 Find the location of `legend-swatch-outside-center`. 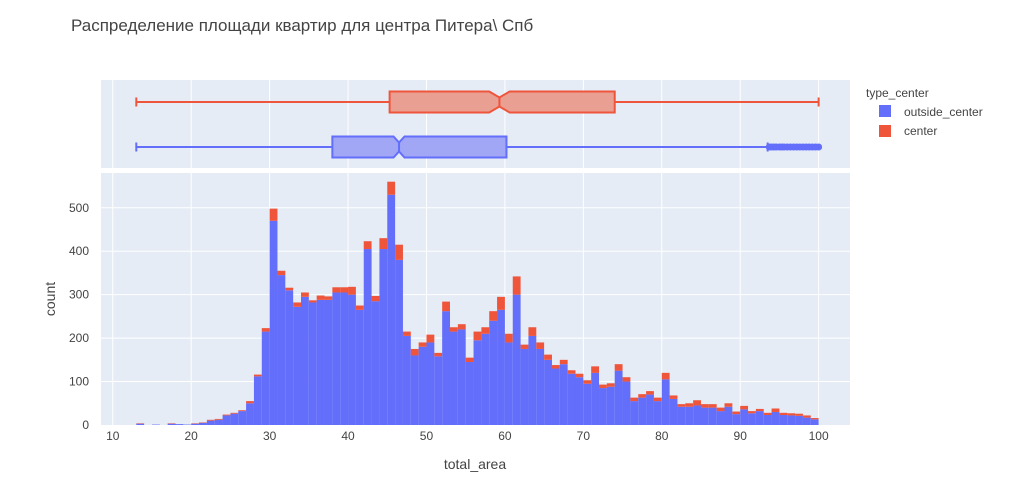

legend-swatch-outside-center is located at coordinates (885, 111).